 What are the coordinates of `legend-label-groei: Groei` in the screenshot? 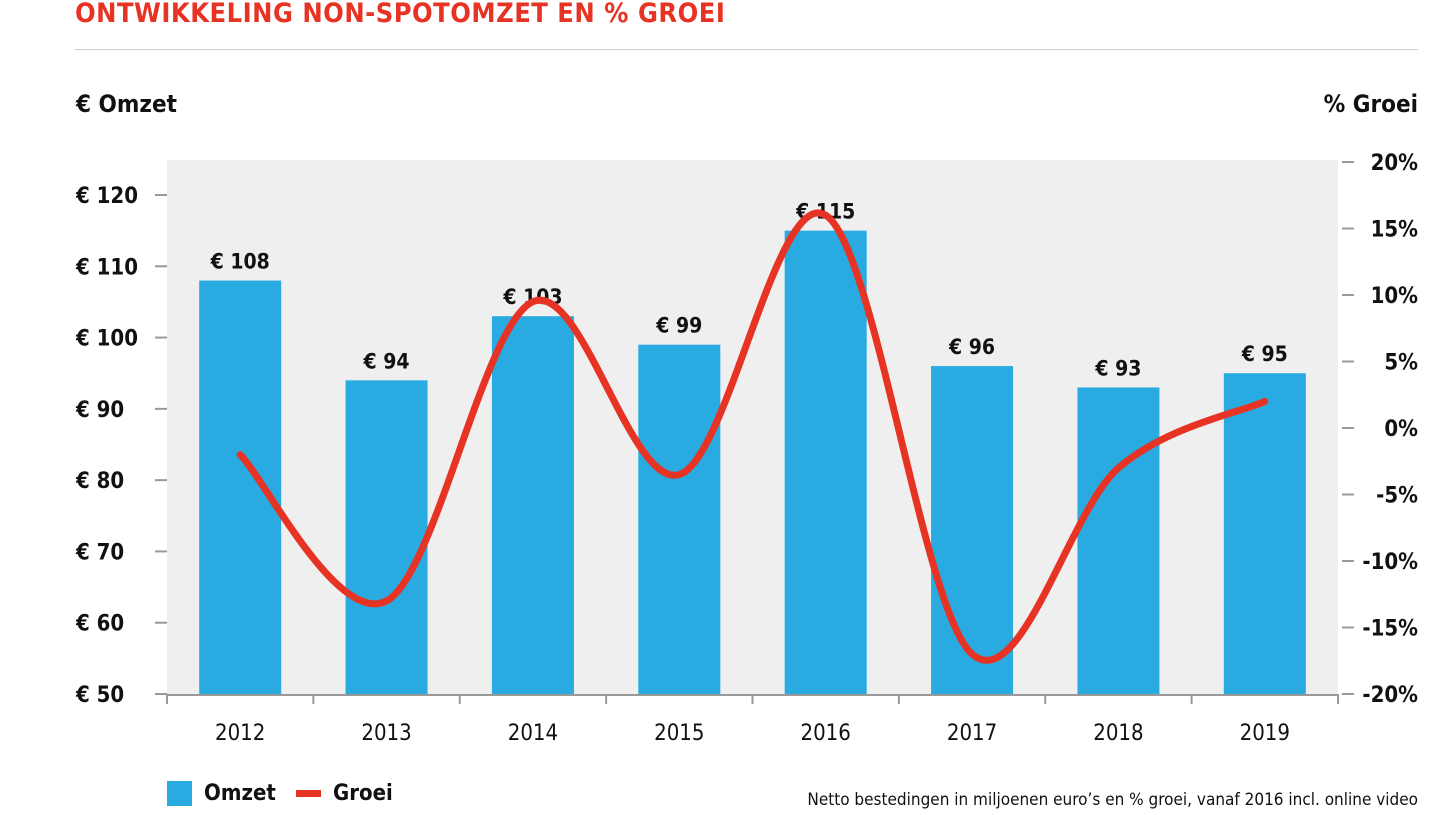 It's located at (363, 793).